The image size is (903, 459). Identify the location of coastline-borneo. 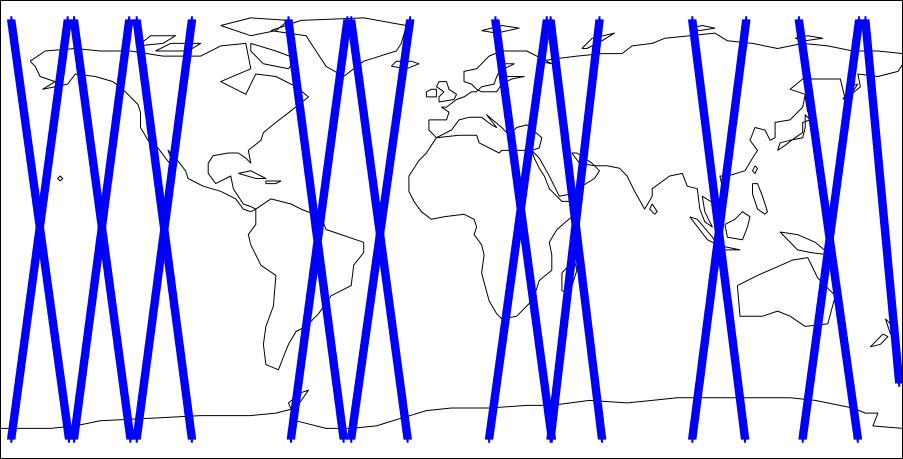
(737, 226).